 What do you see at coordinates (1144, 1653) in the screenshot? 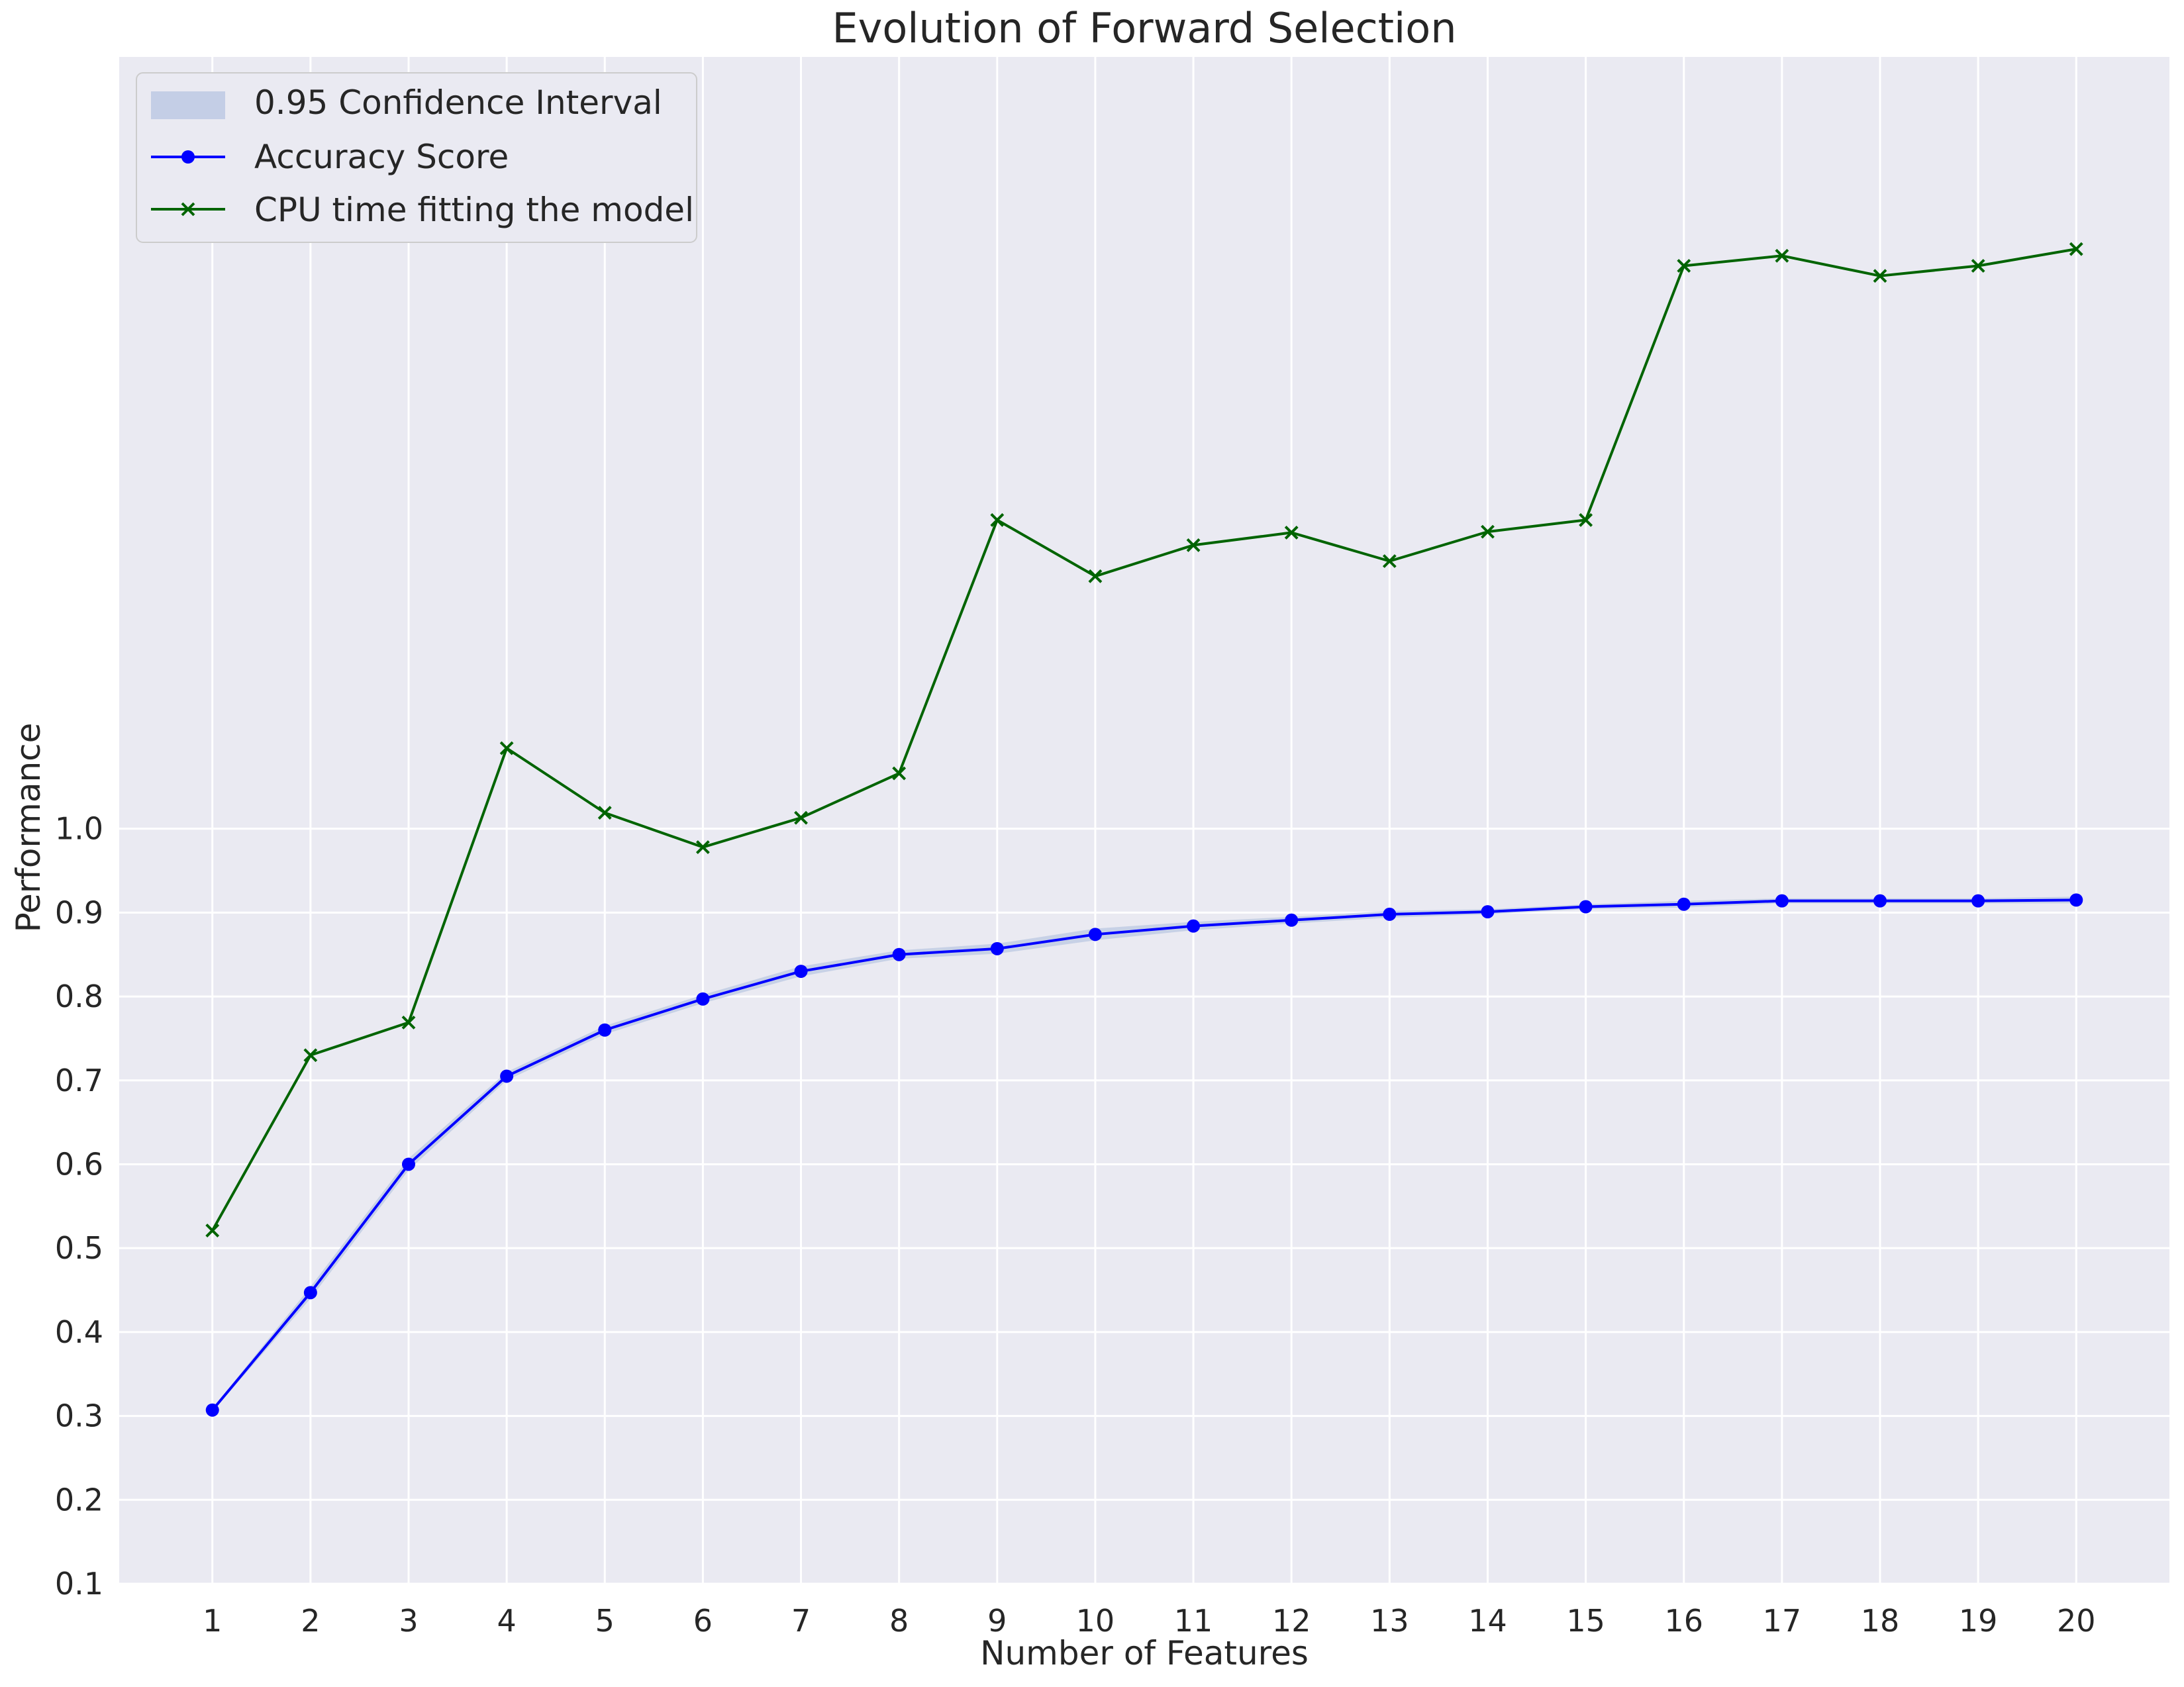
I see `x-axis-label: Number of Features` at bounding box center [1144, 1653].